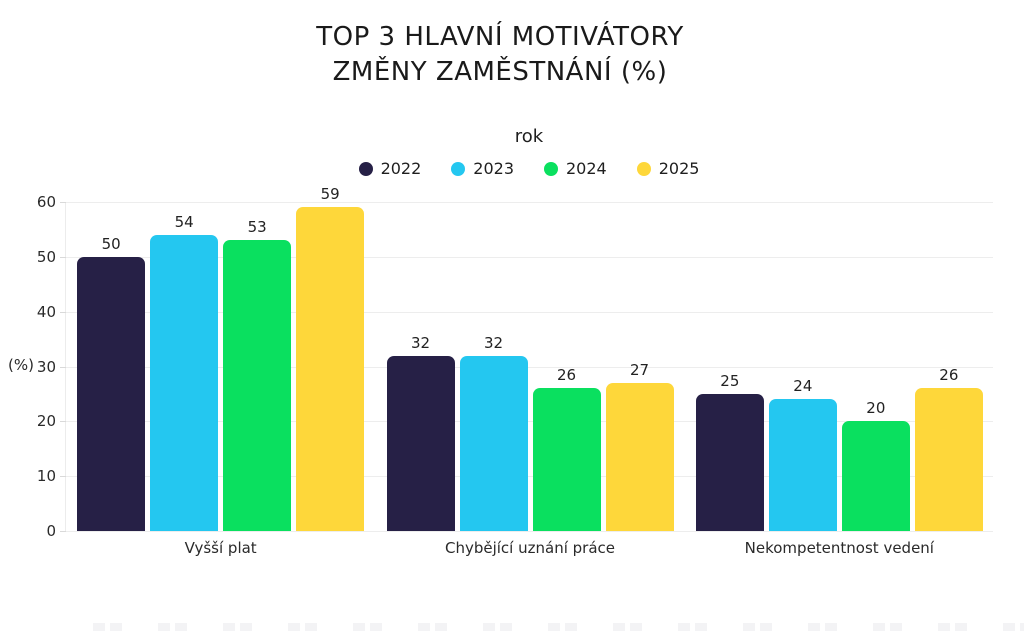  I want to click on legend-item-2022: 2022, so click(390, 168).